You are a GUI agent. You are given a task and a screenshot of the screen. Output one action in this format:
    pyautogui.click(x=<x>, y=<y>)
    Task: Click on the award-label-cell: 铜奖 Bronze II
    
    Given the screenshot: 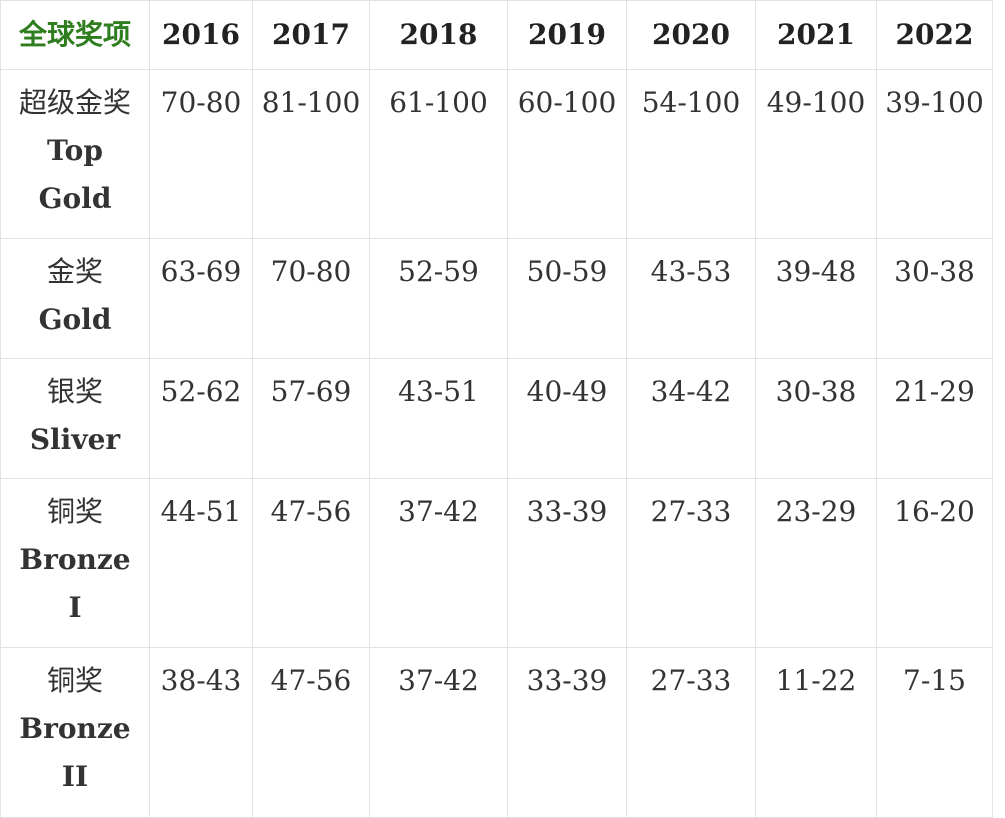 What is the action you would take?
    pyautogui.click(x=75, y=732)
    